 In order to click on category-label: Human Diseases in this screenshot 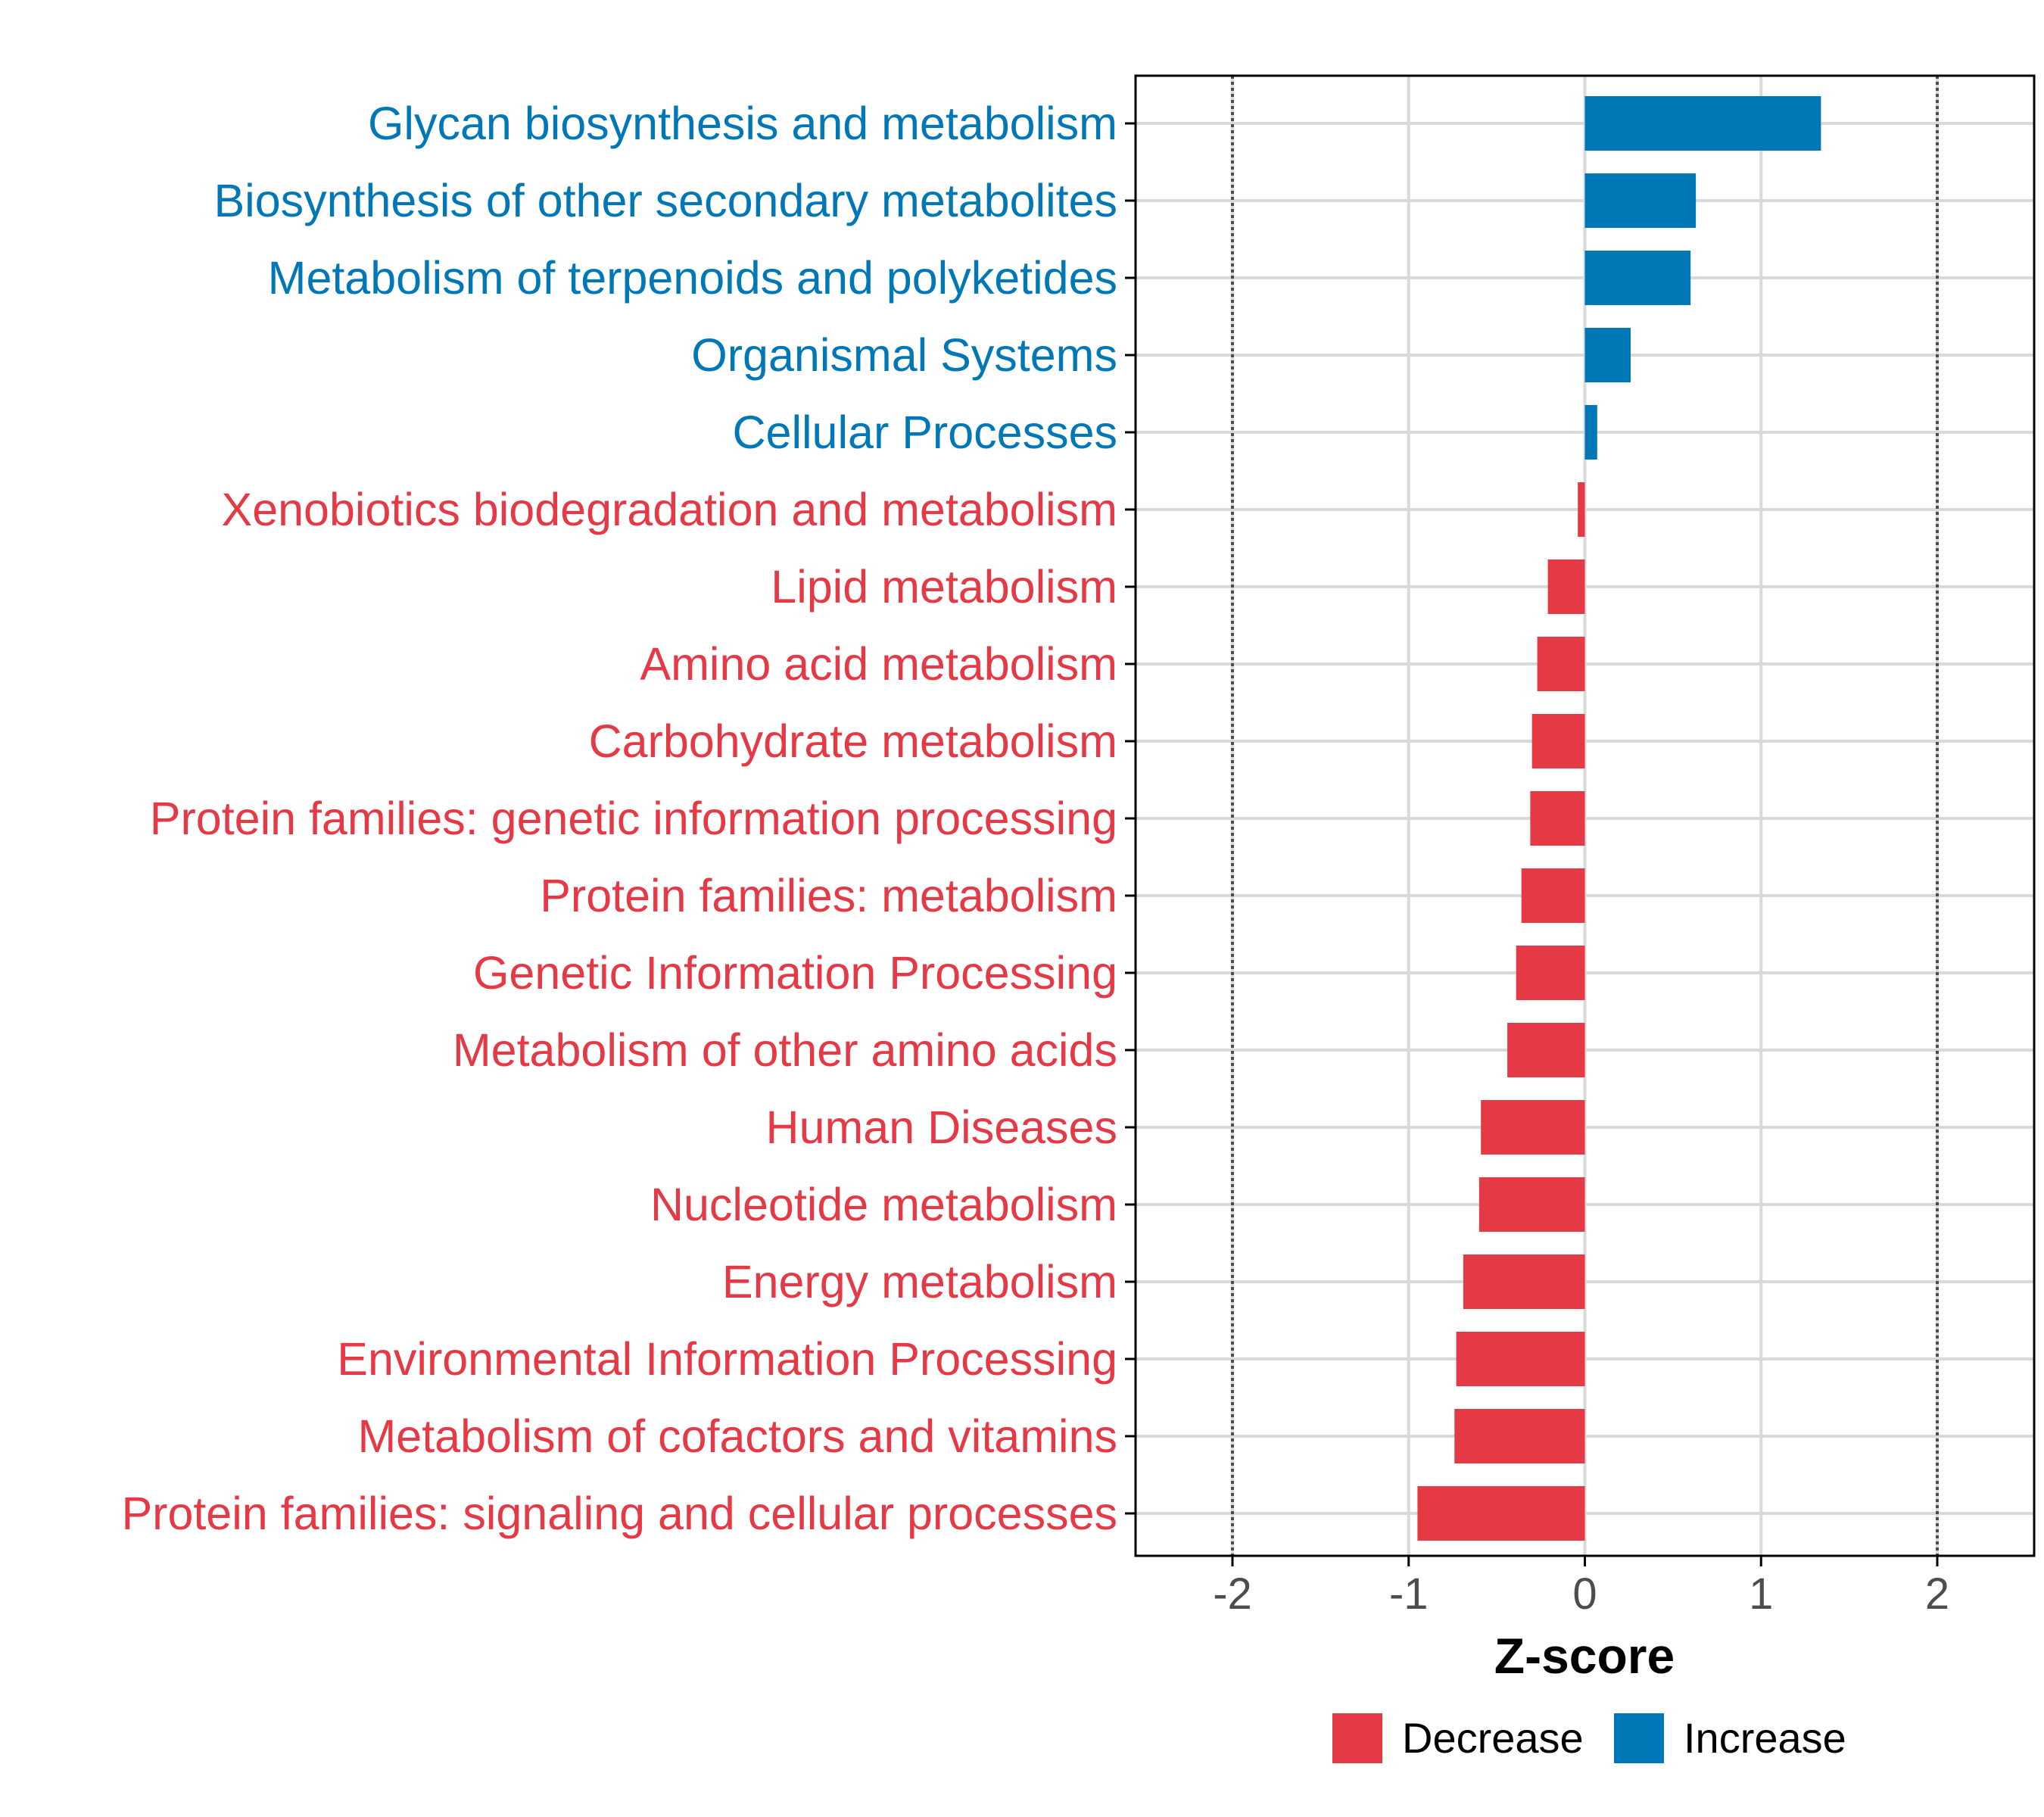, I will do `click(941, 1127)`.